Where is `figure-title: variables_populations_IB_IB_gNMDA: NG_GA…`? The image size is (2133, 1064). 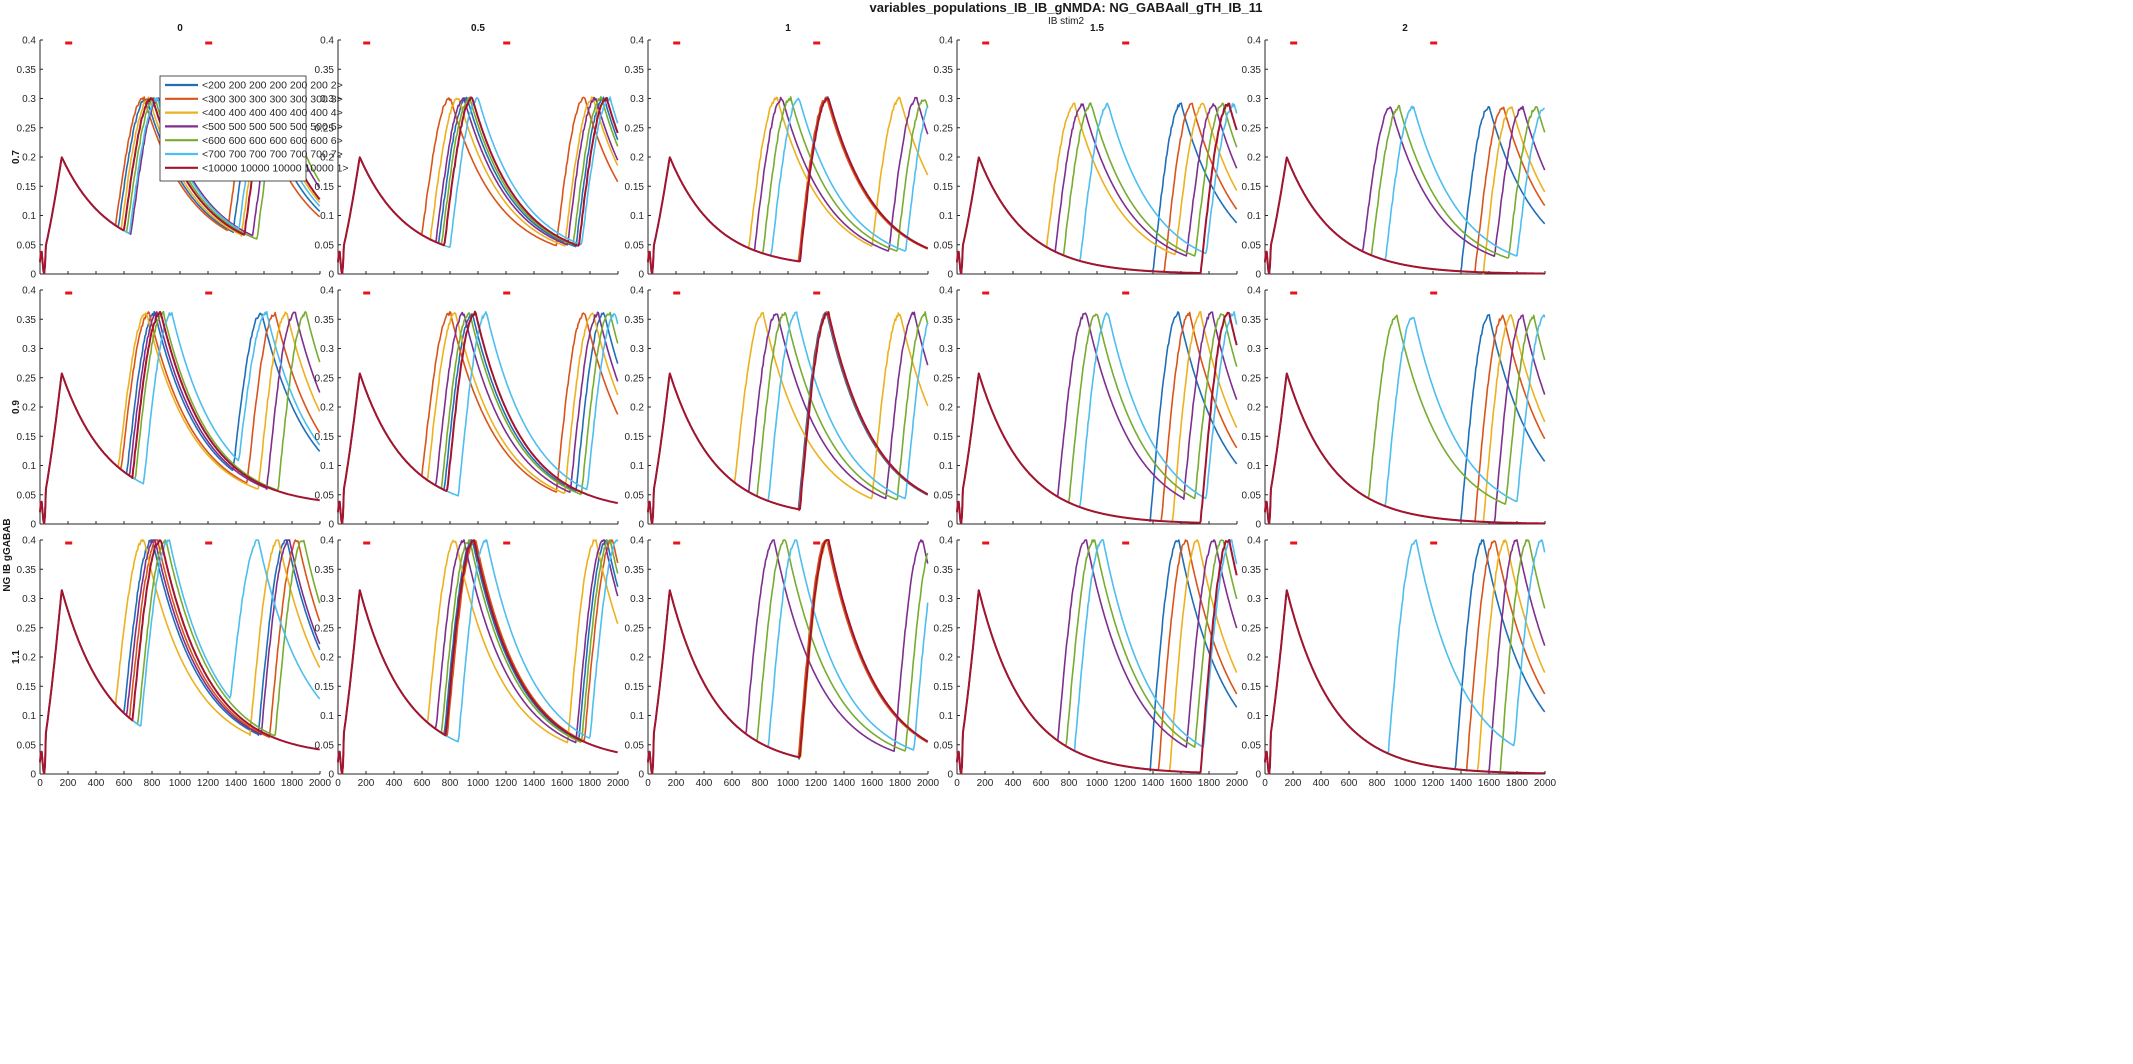
figure-title: variables_populations_IB_IB_gNMDA: NG_GA… is located at coordinates (1066, 7).